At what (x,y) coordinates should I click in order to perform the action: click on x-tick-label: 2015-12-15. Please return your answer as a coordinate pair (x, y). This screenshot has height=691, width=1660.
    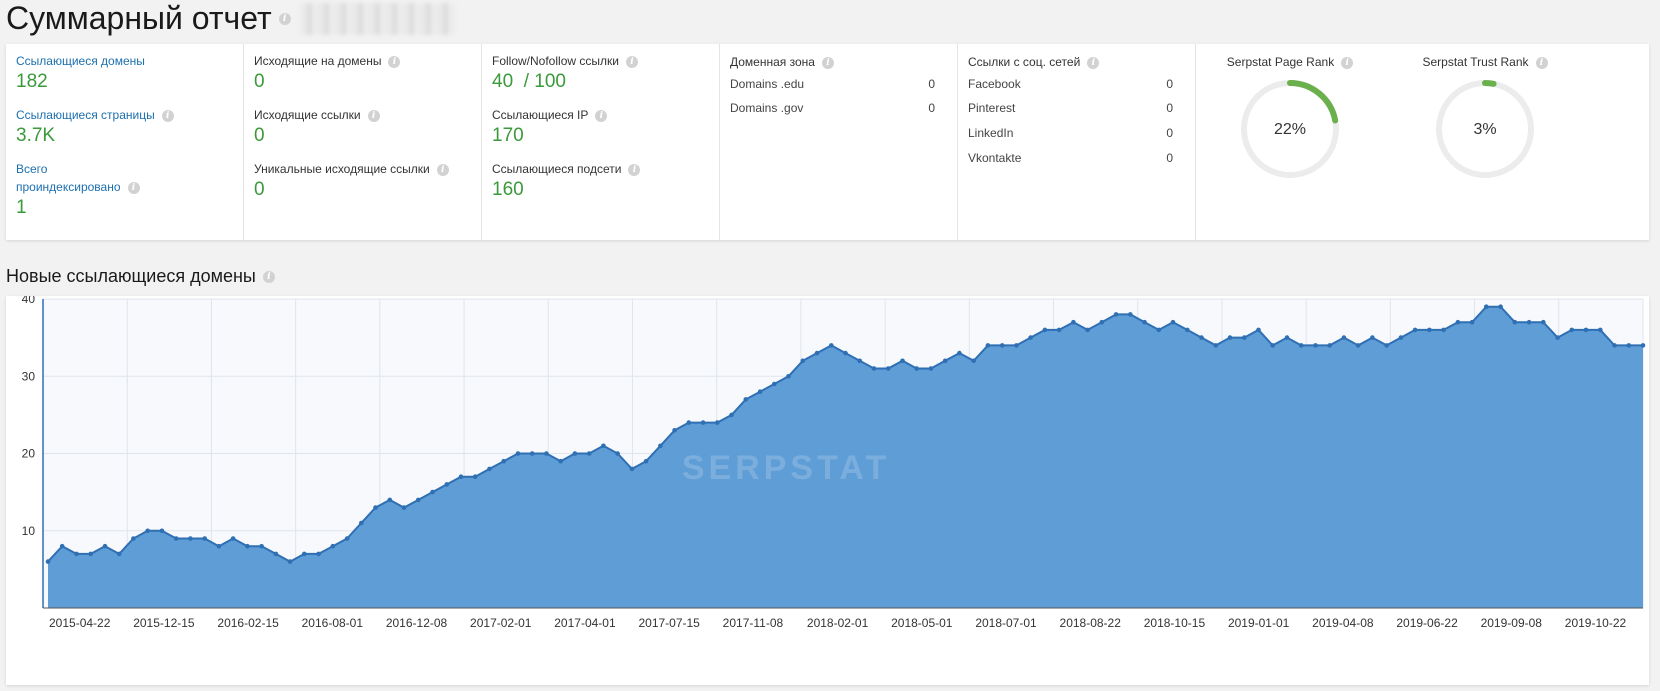
    Looking at the image, I should click on (164, 623).